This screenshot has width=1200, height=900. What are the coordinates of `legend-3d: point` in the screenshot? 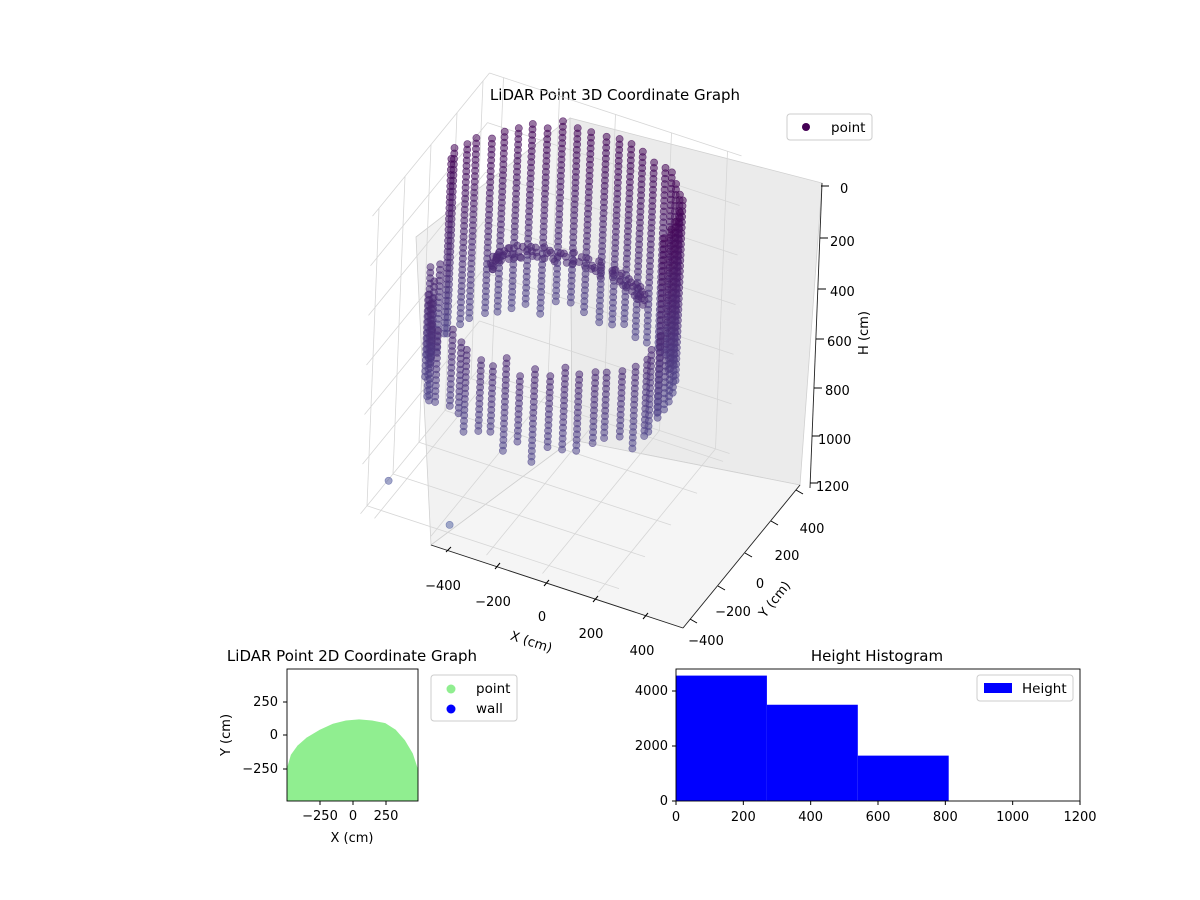 It's located at (829, 127).